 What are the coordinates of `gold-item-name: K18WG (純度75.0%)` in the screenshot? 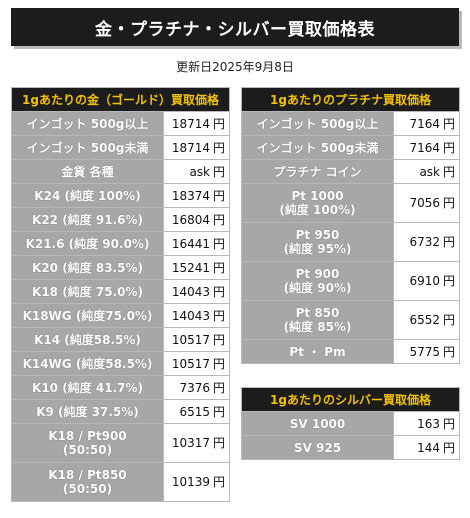 It's located at (87, 315).